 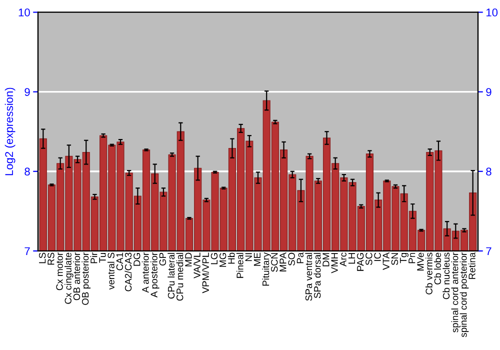 What do you see at coordinates (291, 259) in the screenshot?
I see `x-tick-label: SO` at bounding box center [291, 259].